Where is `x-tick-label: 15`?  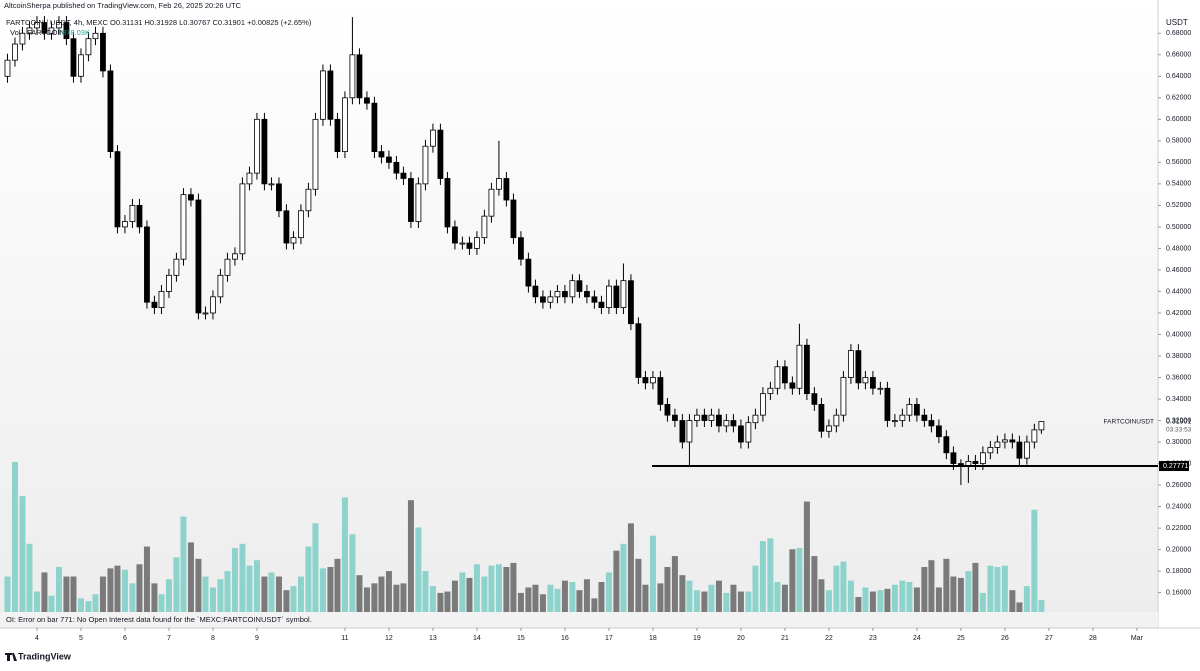 x-tick-label: 15 is located at coordinates (521, 638).